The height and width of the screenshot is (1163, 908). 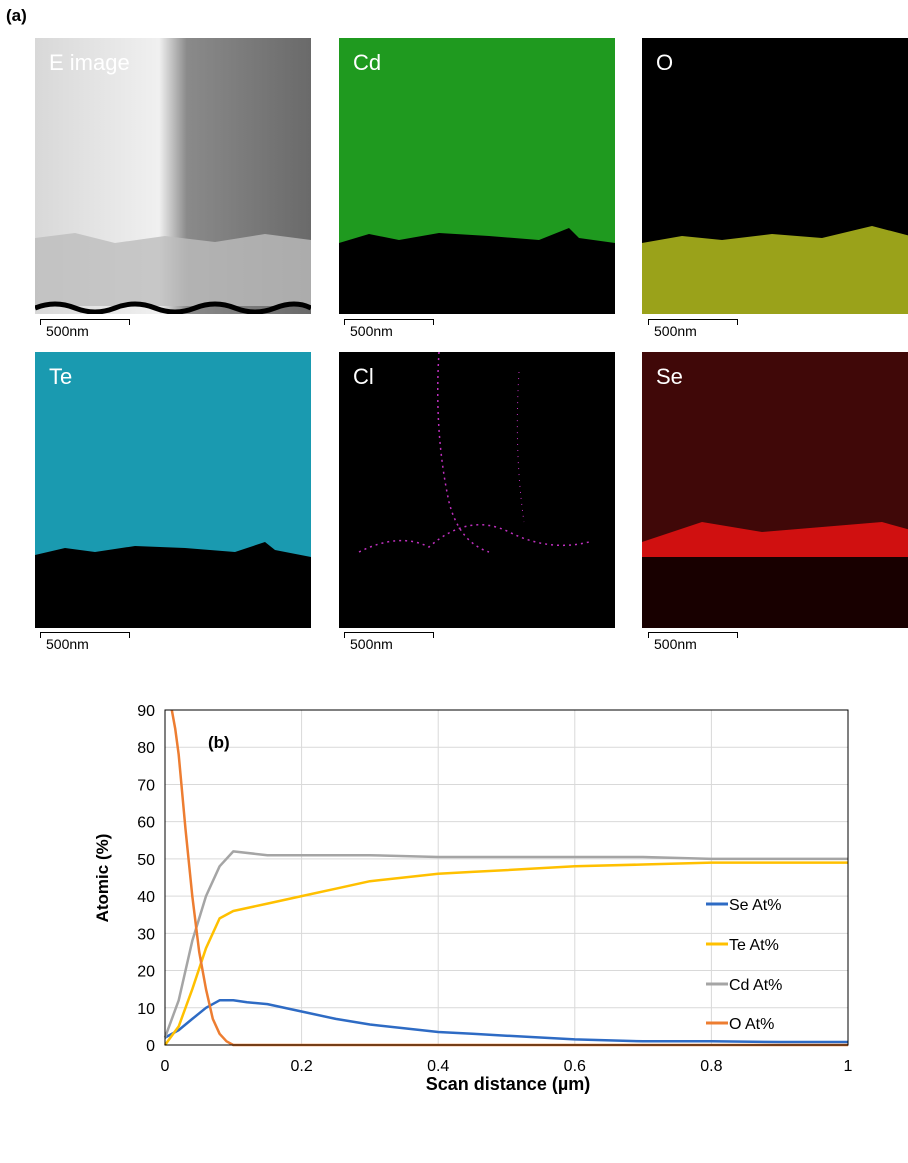 I want to click on y-tick-label: 50, so click(x=146, y=860).